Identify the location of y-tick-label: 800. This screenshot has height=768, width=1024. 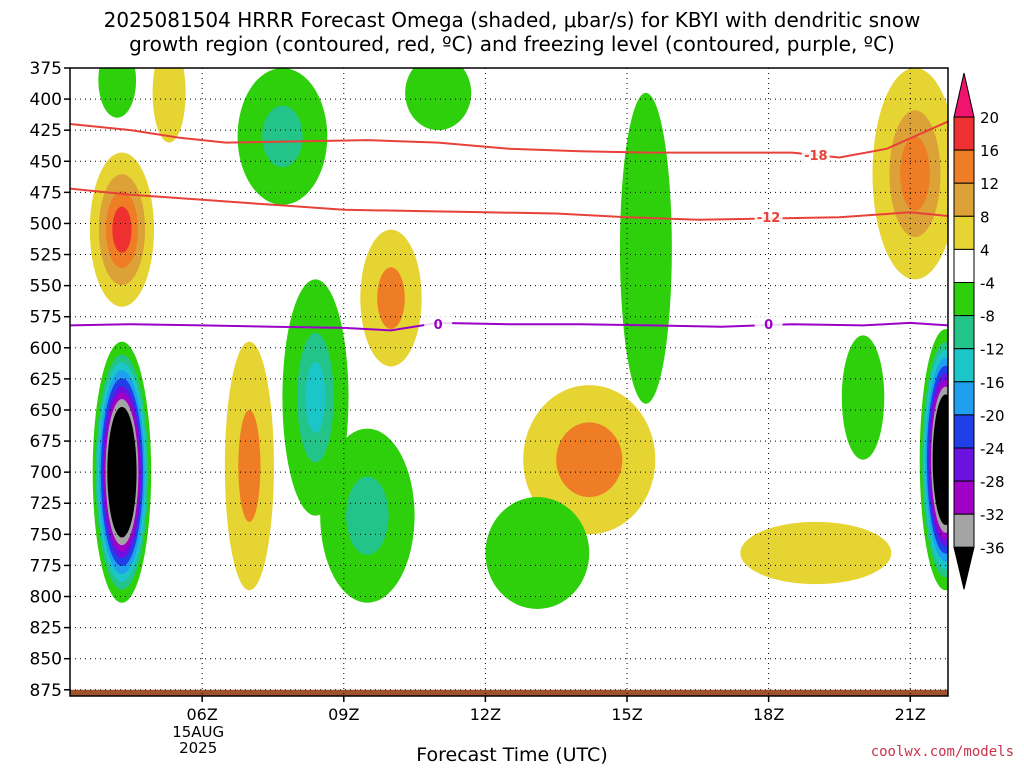
(46, 598).